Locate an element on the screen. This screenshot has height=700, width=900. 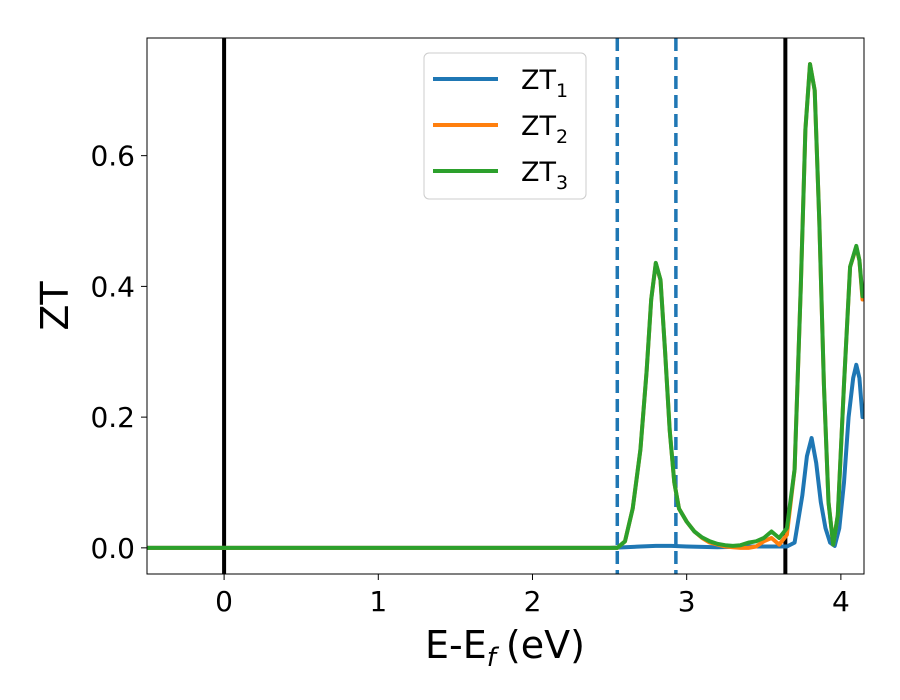
x-axis-label-subscript: f is located at coordinates (493, 658).